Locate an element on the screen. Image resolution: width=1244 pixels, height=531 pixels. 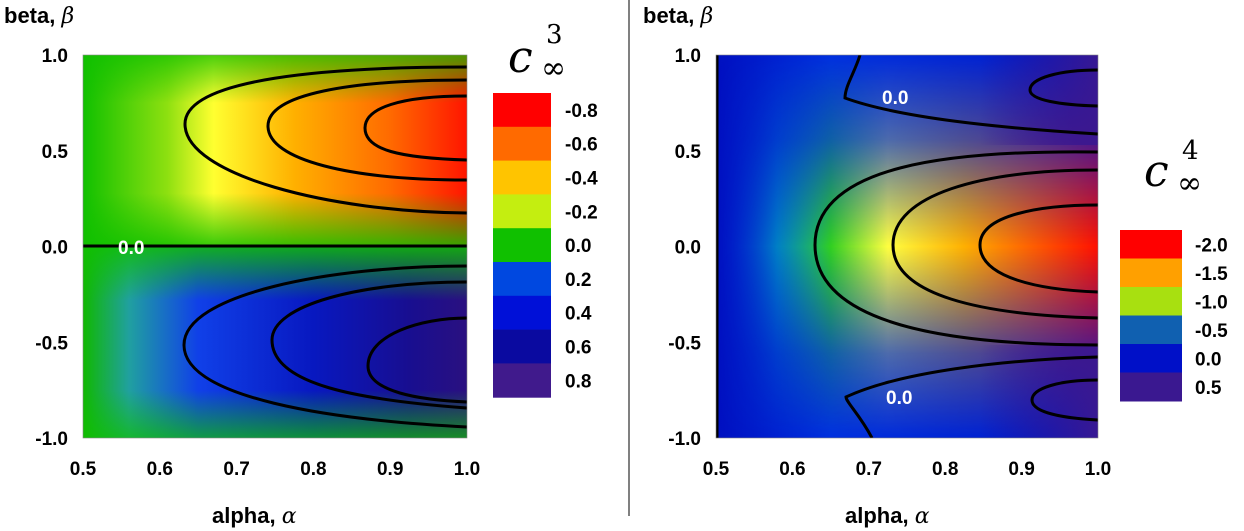
right-colorbar-title: c is located at coordinates (1156, 171).